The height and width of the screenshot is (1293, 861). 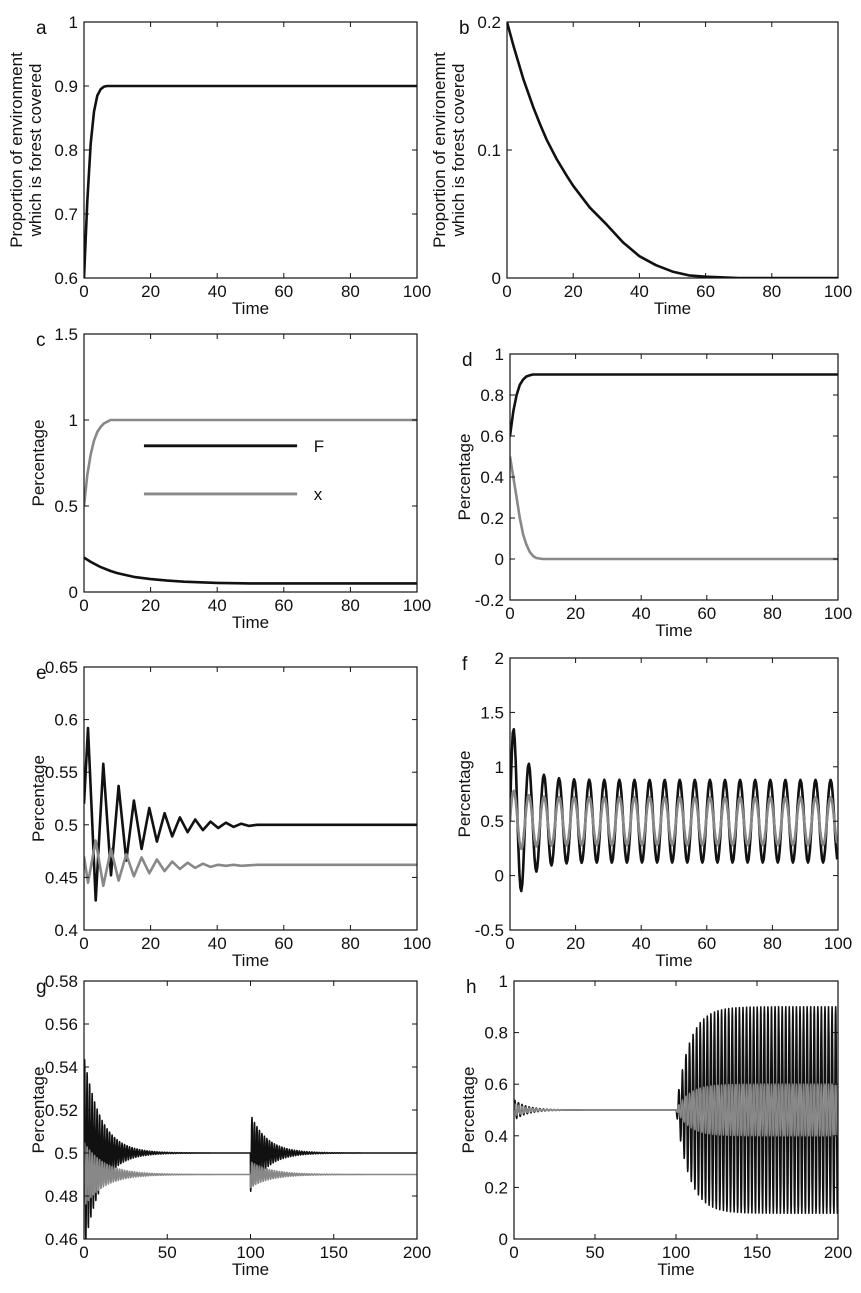 What do you see at coordinates (838, 1252) in the screenshot?
I see `x-tick-label: 200` at bounding box center [838, 1252].